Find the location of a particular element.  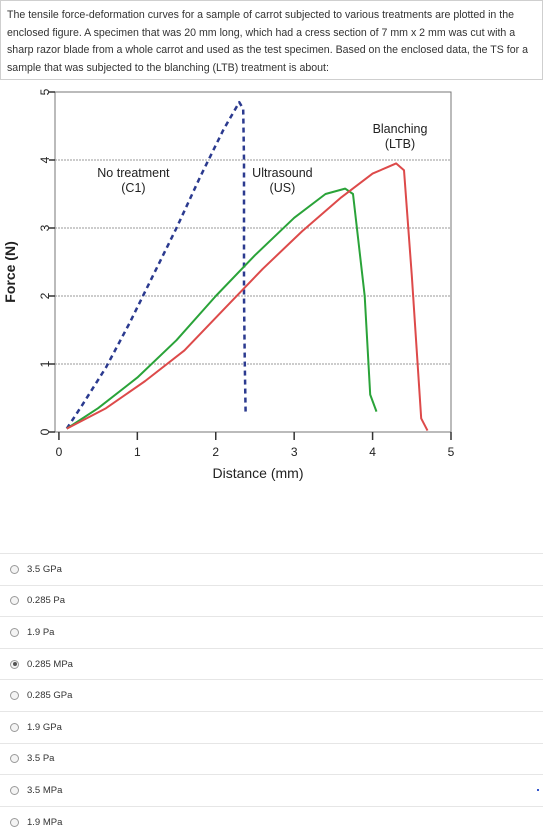

option-label: 0.285 GPa is located at coordinates (50, 696).